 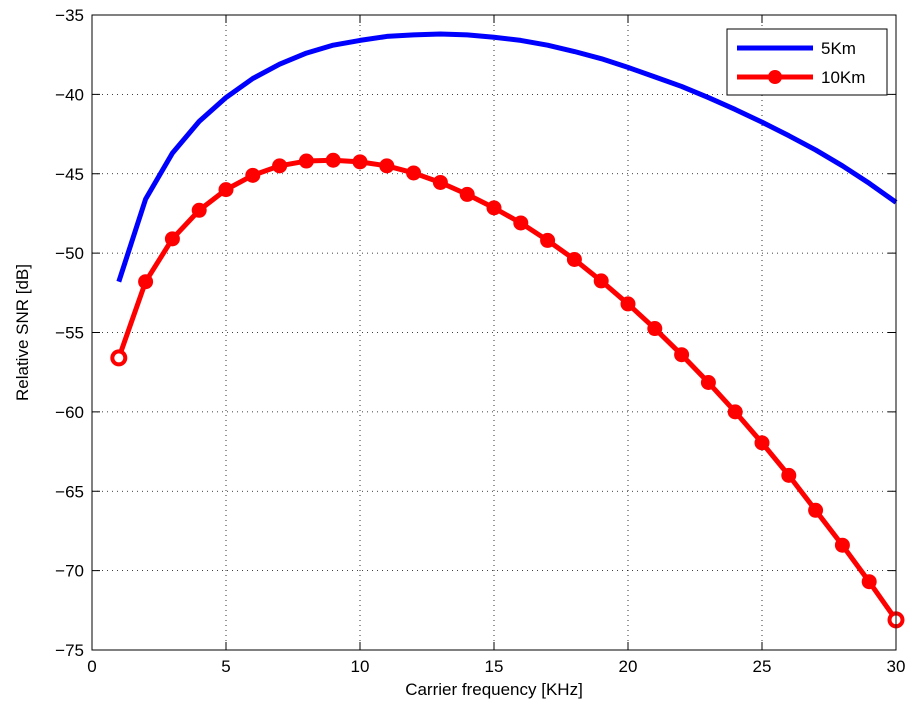 What do you see at coordinates (69, 94) in the screenshot?
I see `y-tick-label: −40` at bounding box center [69, 94].